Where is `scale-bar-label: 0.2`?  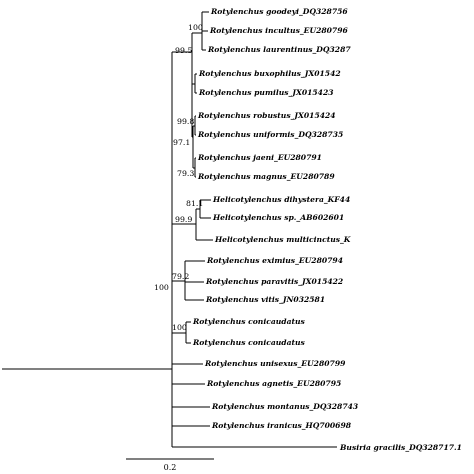 scale-bar-label: 0.2 is located at coordinates (170, 467).